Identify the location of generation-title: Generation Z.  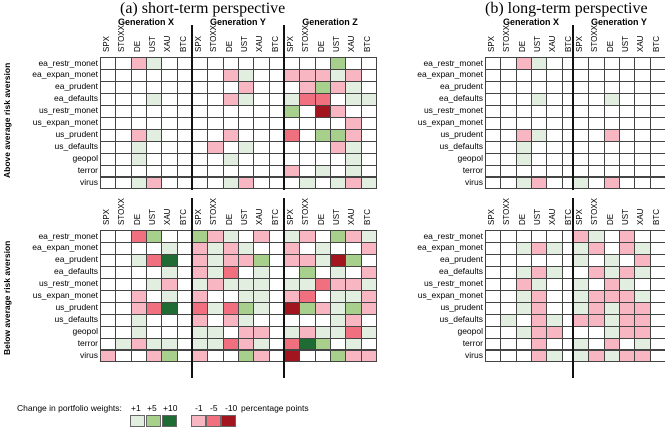
(330, 22).